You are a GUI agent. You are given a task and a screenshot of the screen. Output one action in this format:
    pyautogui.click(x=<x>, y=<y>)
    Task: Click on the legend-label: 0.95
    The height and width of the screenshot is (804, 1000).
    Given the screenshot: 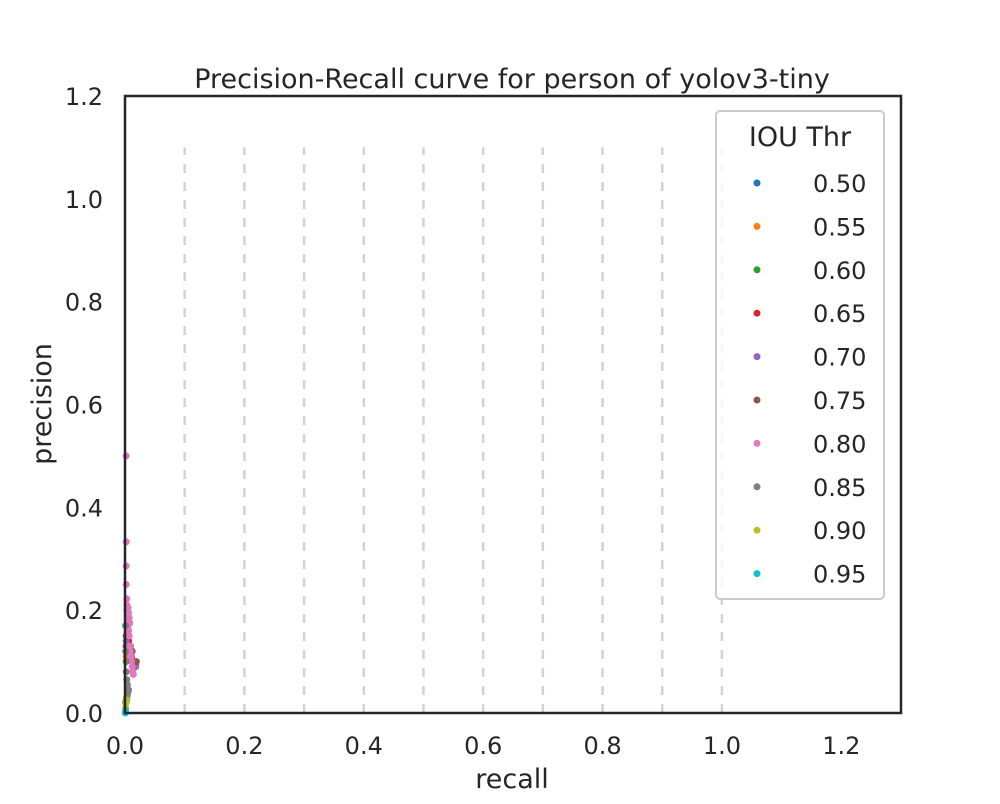 What is the action you would take?
    pyautogui.click(x=839, y=575)
    